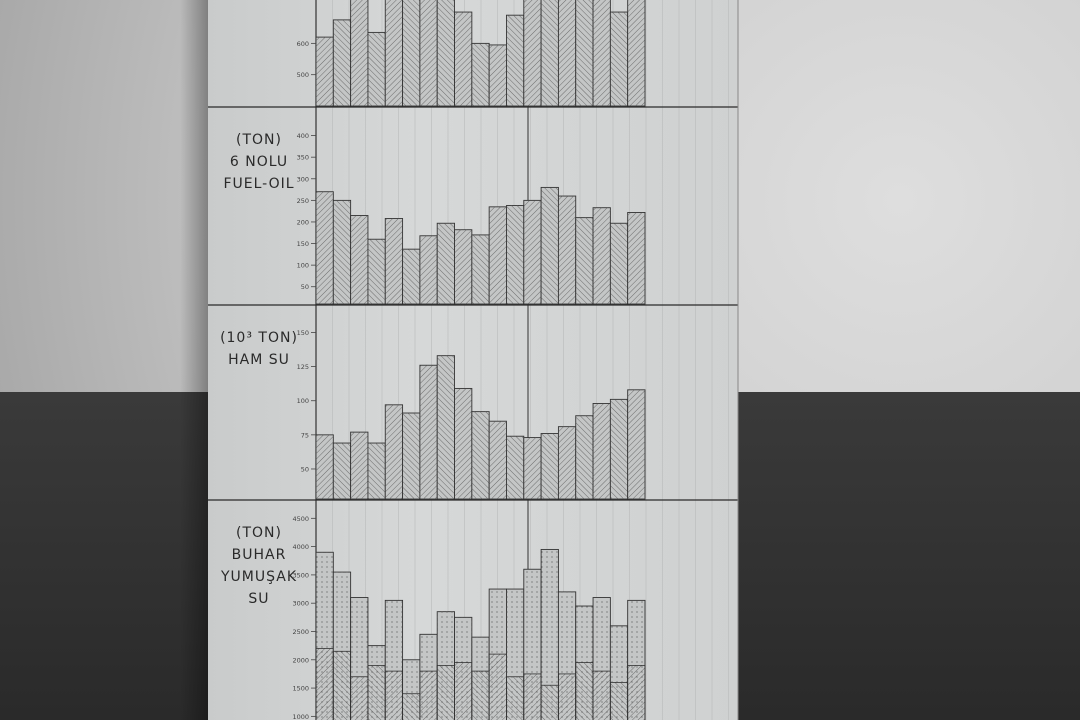 This screenshot has width=1080, height=720. Describe the element at coordinates (300, 660) in the screenshot. I see `tick-label: 2000` at that location.